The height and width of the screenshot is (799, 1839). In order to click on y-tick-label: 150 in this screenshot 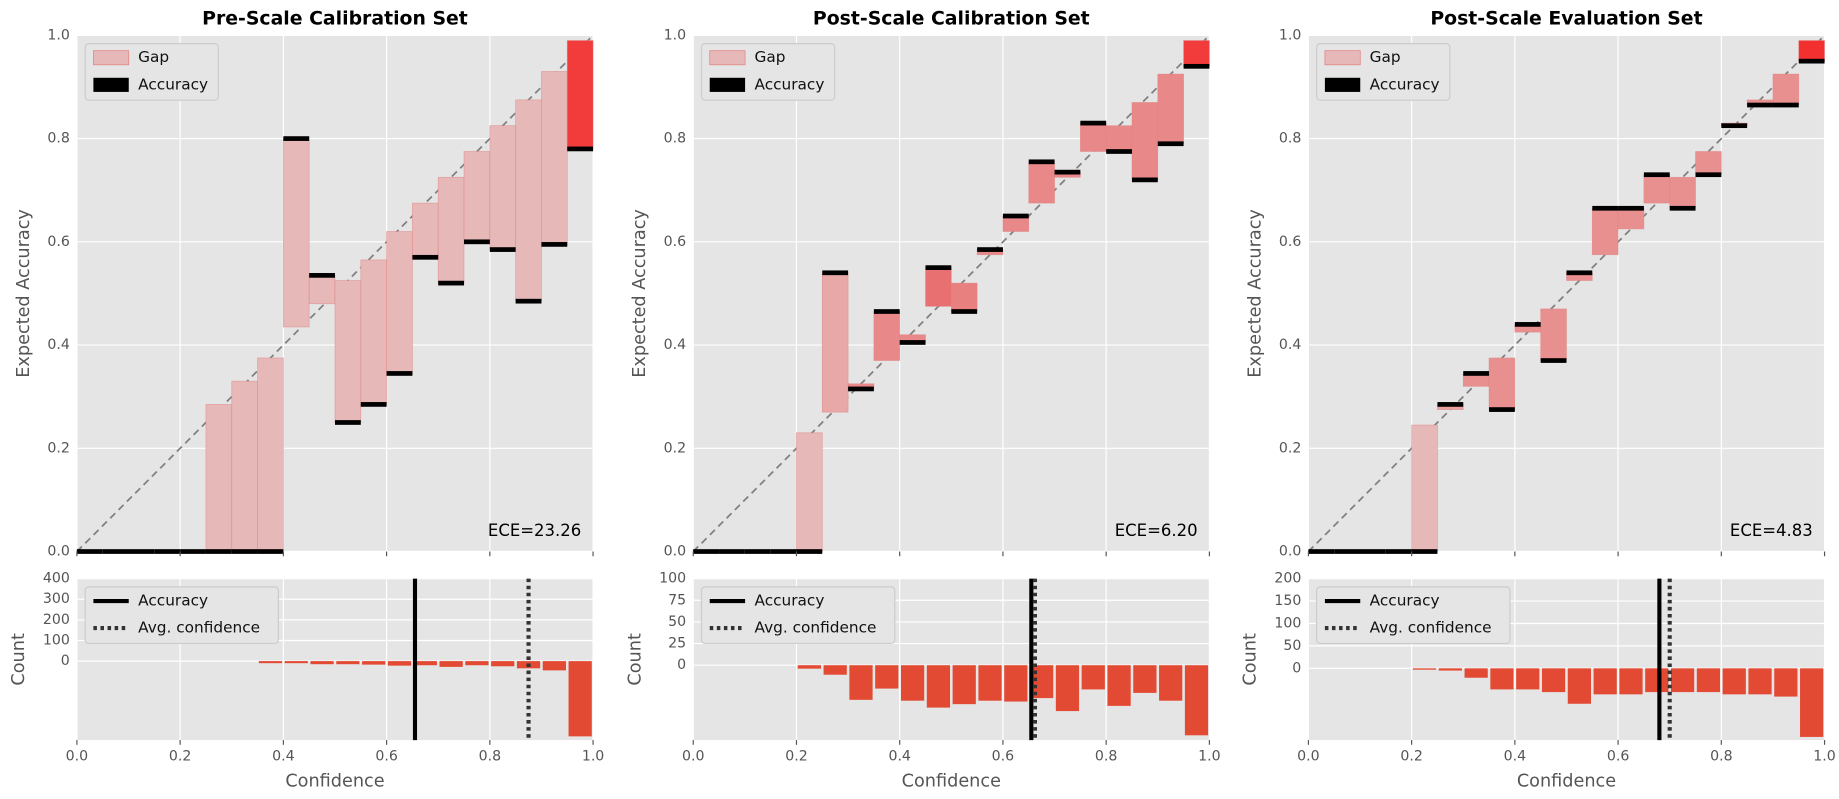, I will do `click(1287, 601)`.